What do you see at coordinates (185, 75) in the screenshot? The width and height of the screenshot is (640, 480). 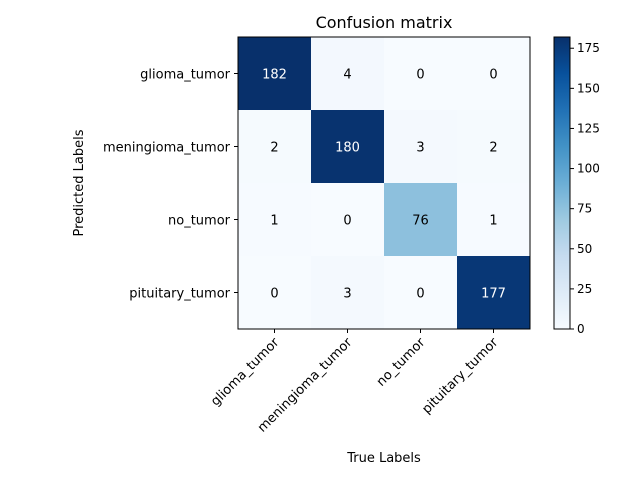 I see `y-tick-label: glioma_tumor` at bounding box center [185, 75].